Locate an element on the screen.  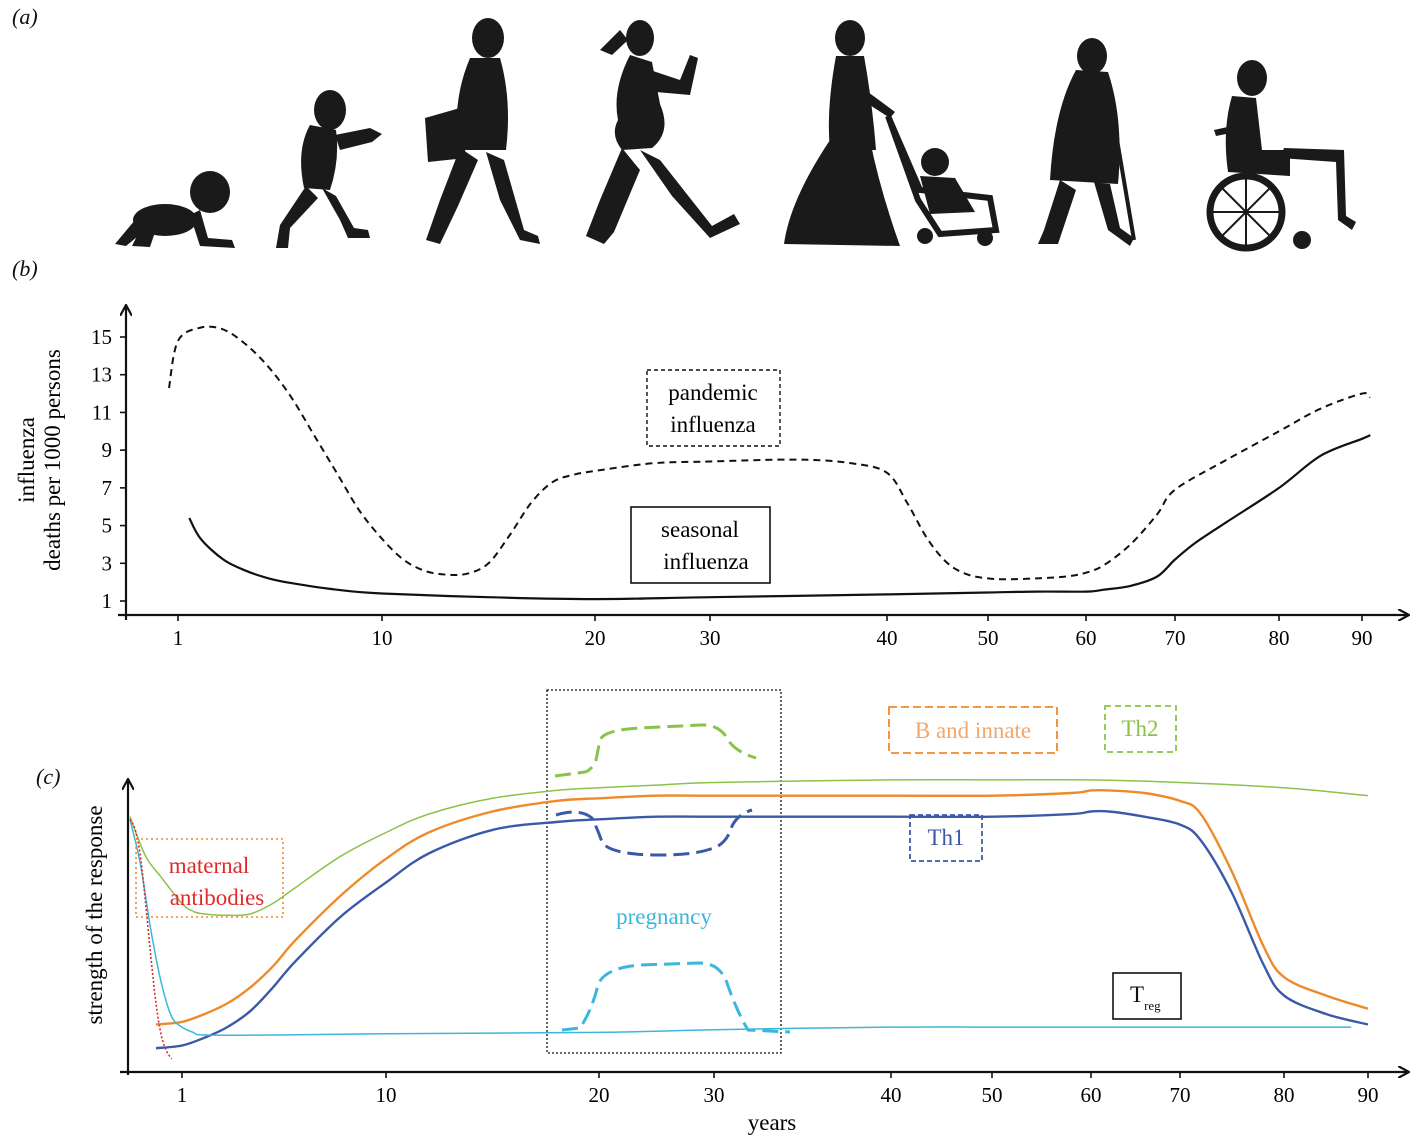
y-tick-label-b-11: 11 is located at coordinates (102, 412).